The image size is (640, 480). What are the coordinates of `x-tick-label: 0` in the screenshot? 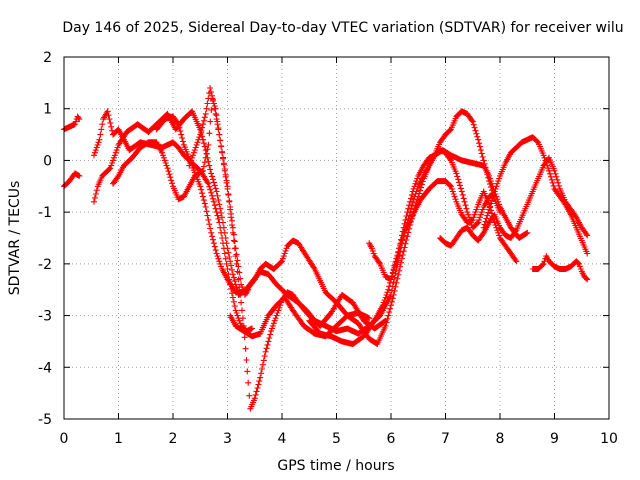 It's located at (64, 439).